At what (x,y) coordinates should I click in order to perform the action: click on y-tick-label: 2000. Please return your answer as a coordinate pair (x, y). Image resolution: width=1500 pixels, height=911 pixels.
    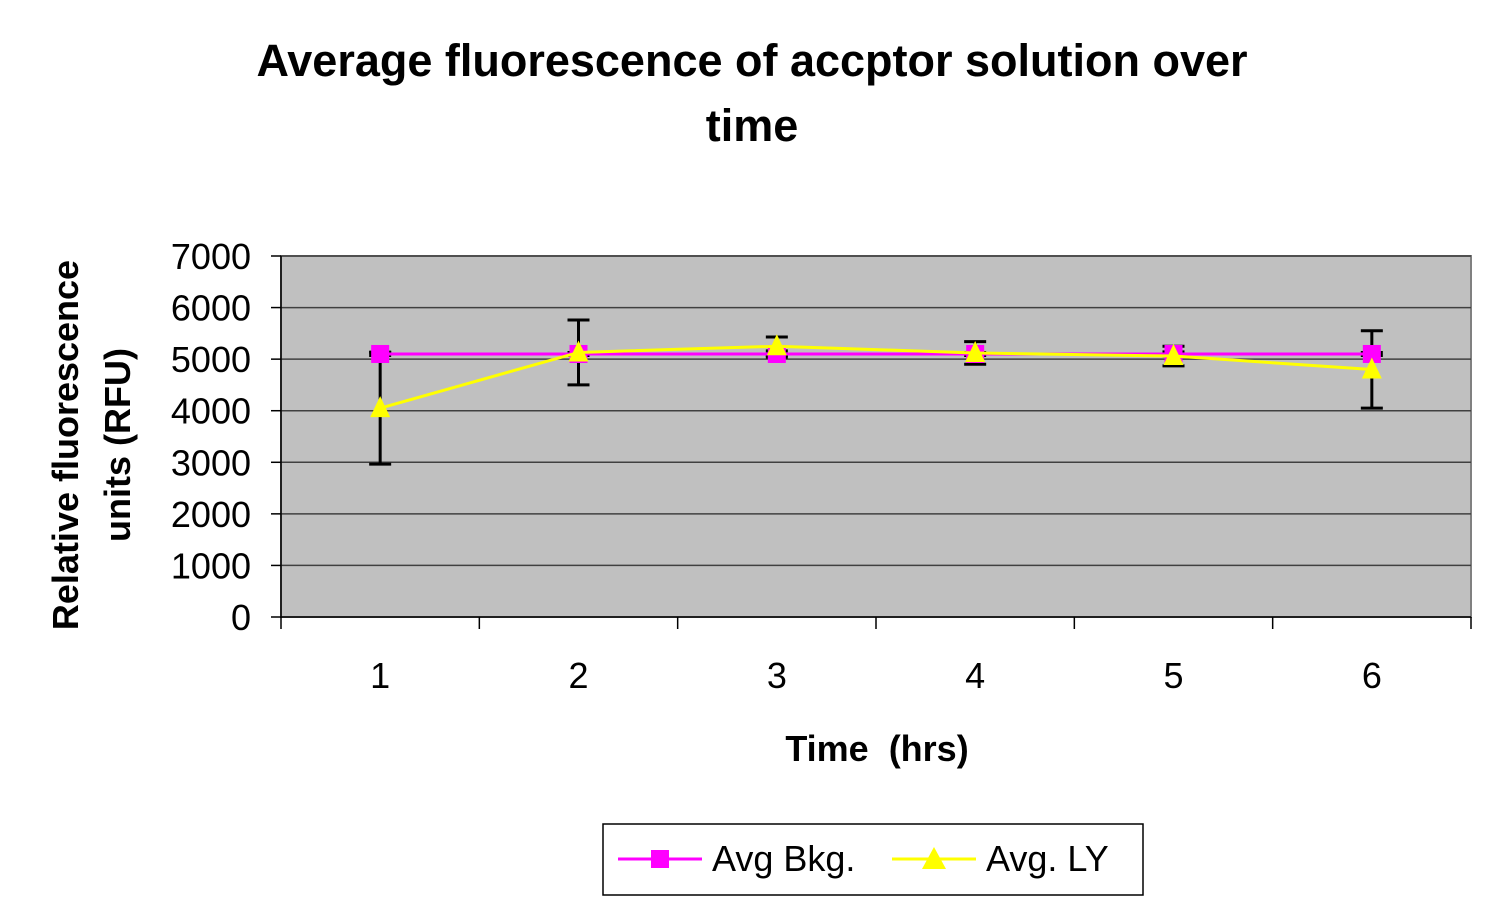
    Looking at the image, I should click on (211, 514).